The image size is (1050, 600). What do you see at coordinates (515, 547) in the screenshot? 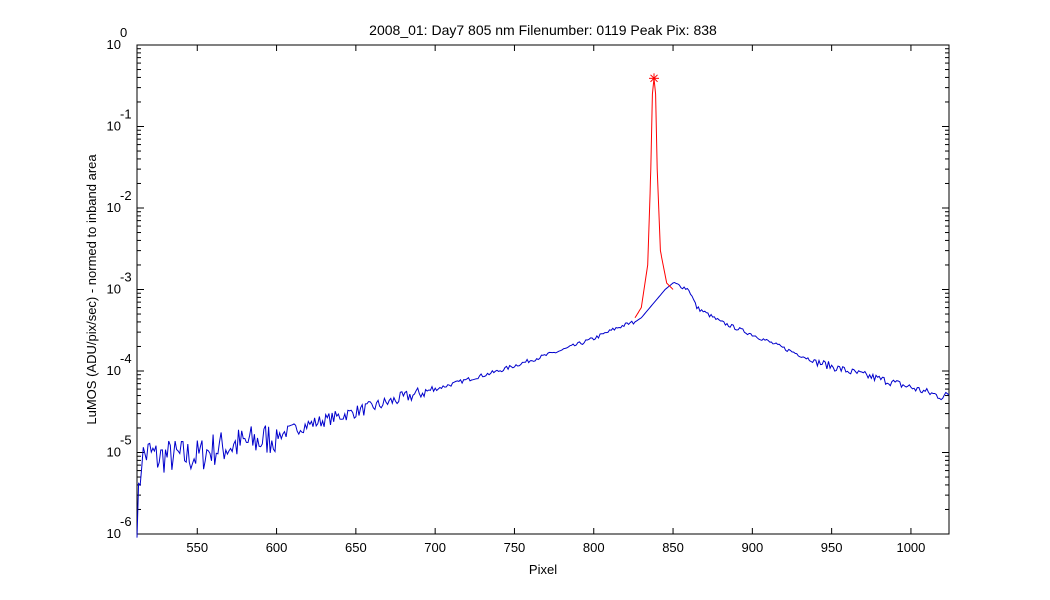
I see `x-tick-label: 750` at bounding box center [515, 547].